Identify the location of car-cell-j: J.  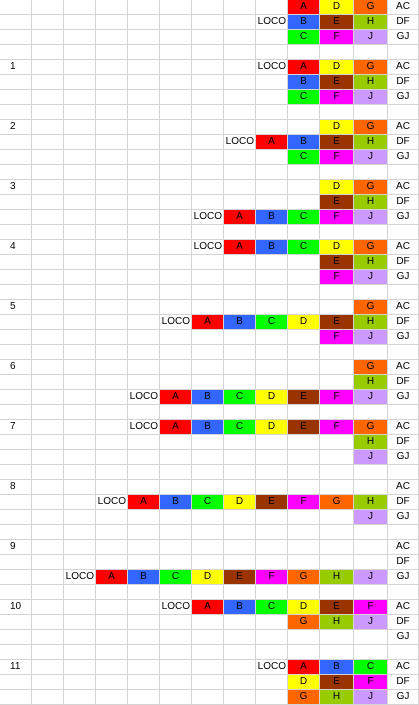
(371, 157).